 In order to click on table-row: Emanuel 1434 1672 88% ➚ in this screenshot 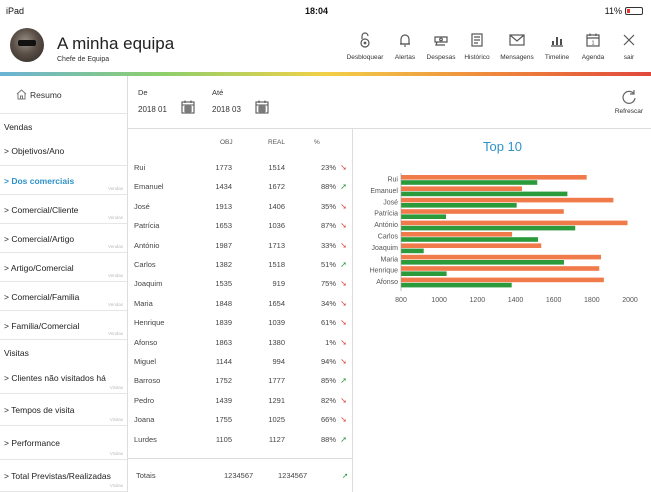, I will do `click(240, 187)`.